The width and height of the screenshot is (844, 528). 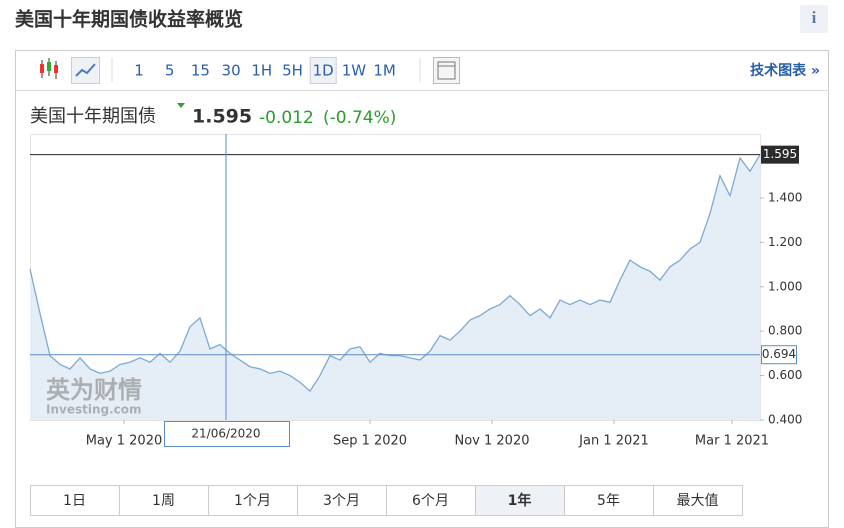 I want to click on crosshair-x-box, so click(x=227, y=434).